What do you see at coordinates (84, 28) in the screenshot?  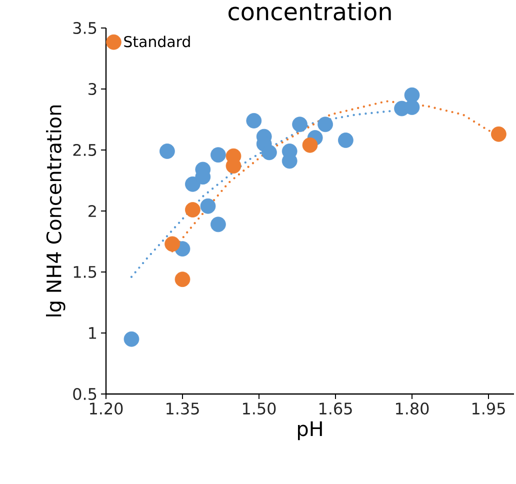 I see `y-tick-label: 3.5` at bounding box center [84, 28].